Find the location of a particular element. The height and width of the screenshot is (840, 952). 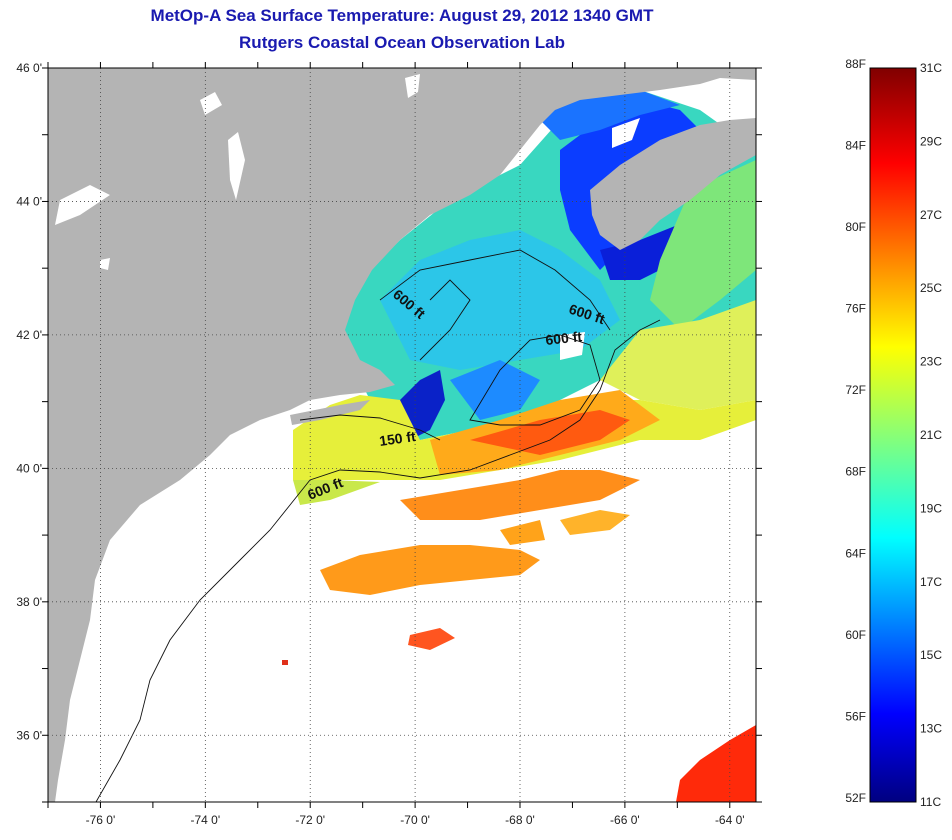

lon-tick-label: -70 0' is located at coordinates (415, 820).